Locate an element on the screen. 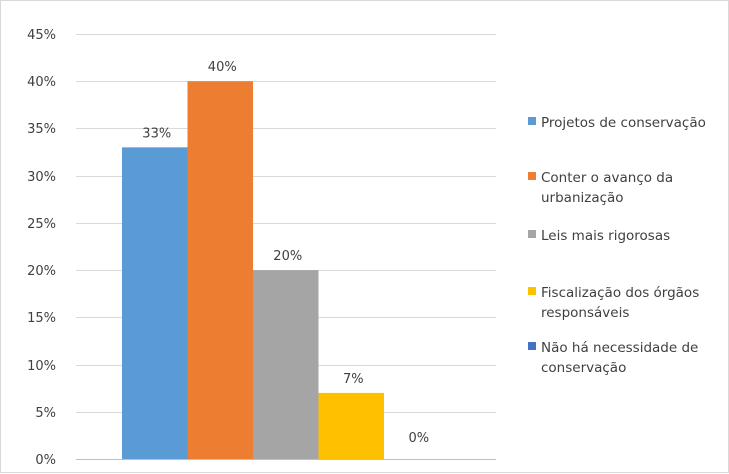  data-label: 0% is located at coordinates (418, 438).